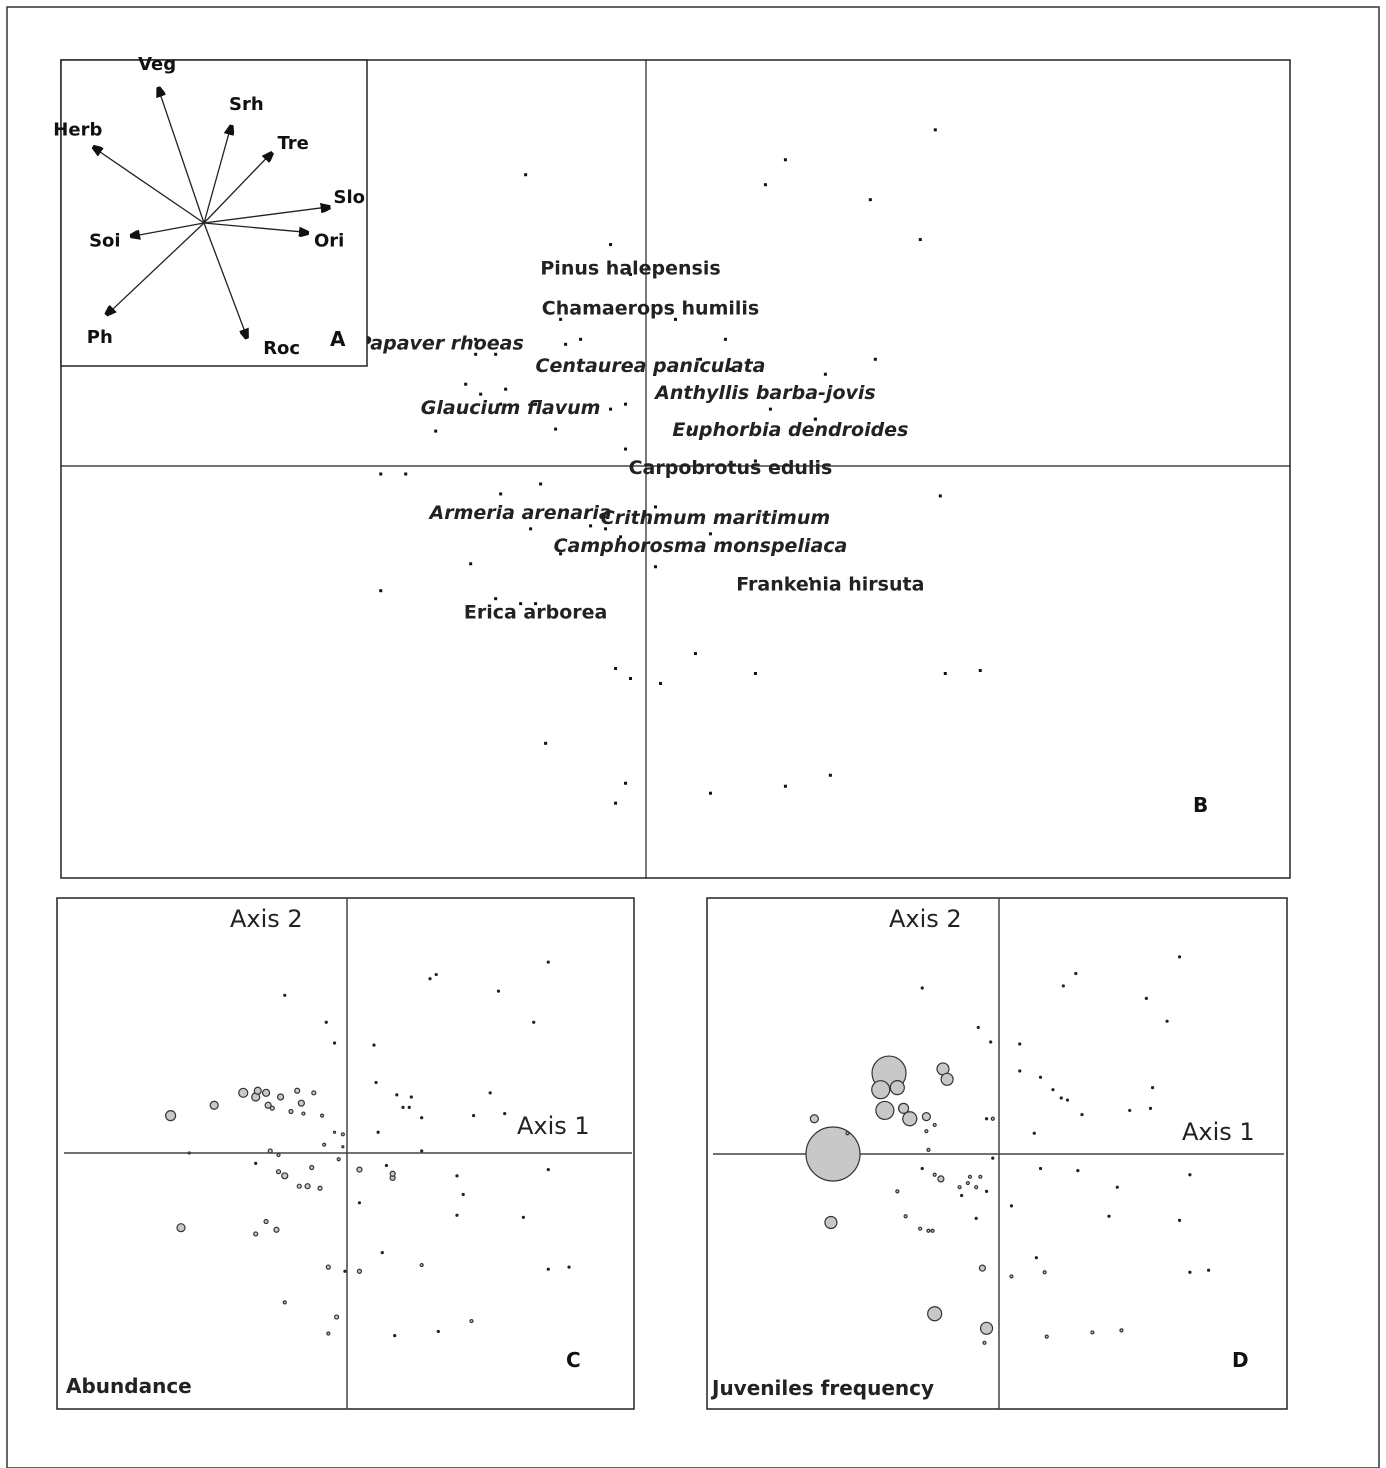  Describe the element at coordinates (168, 229) in the screenshot. I see `vector-soi-arrow` at that location.